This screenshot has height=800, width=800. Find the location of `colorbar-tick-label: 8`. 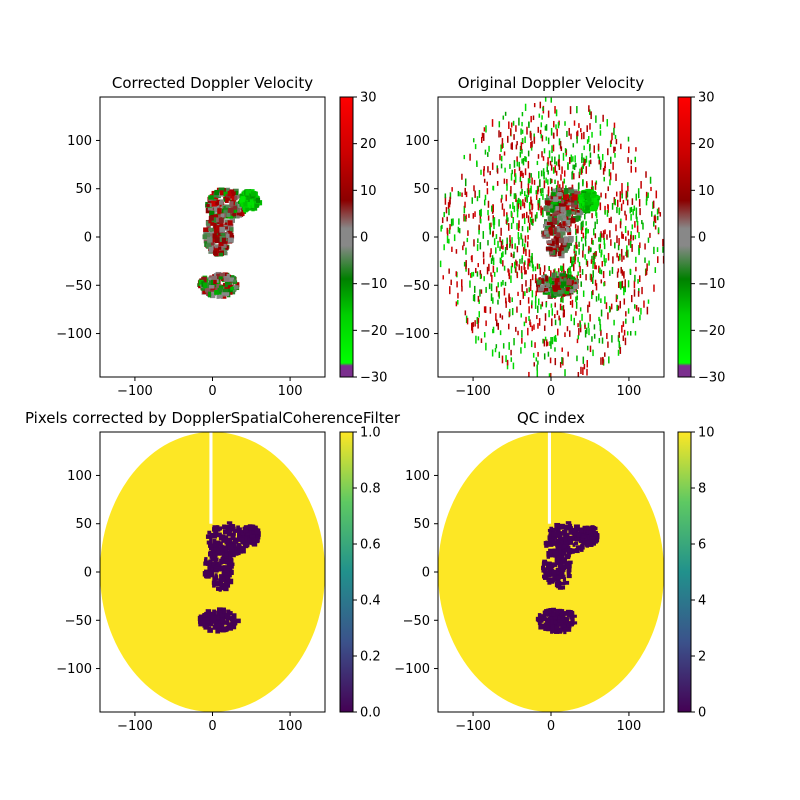

colorbar-tick-label: 8 is located at coordinates (702, 489).